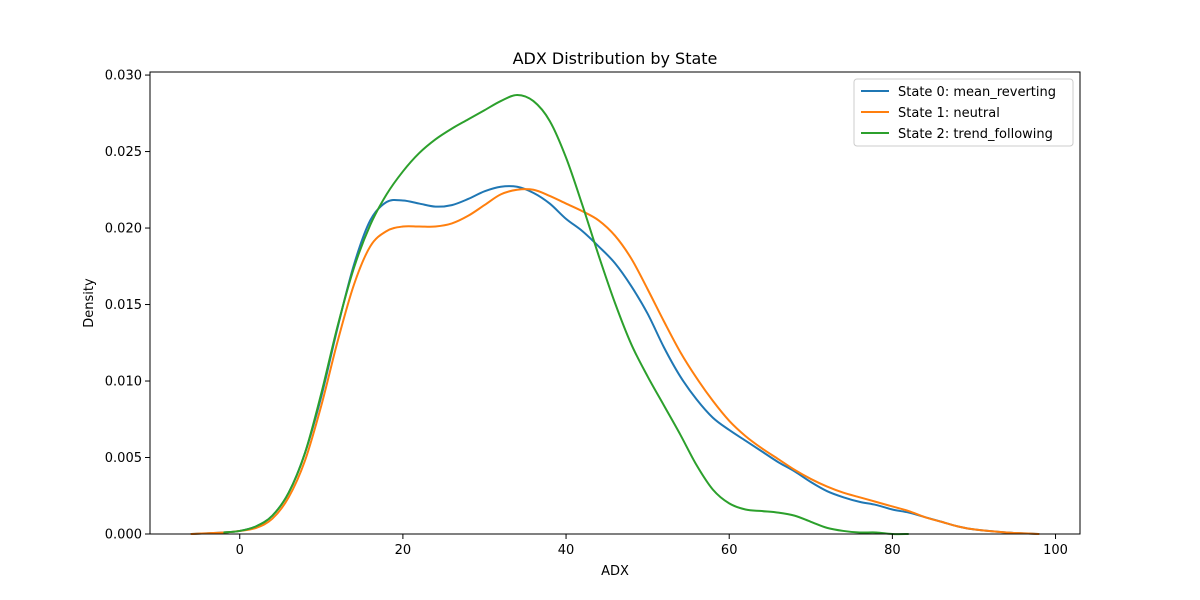 The image size is (1200, 600). I want to click on x-tick-label: 100, so click(1055, 550).